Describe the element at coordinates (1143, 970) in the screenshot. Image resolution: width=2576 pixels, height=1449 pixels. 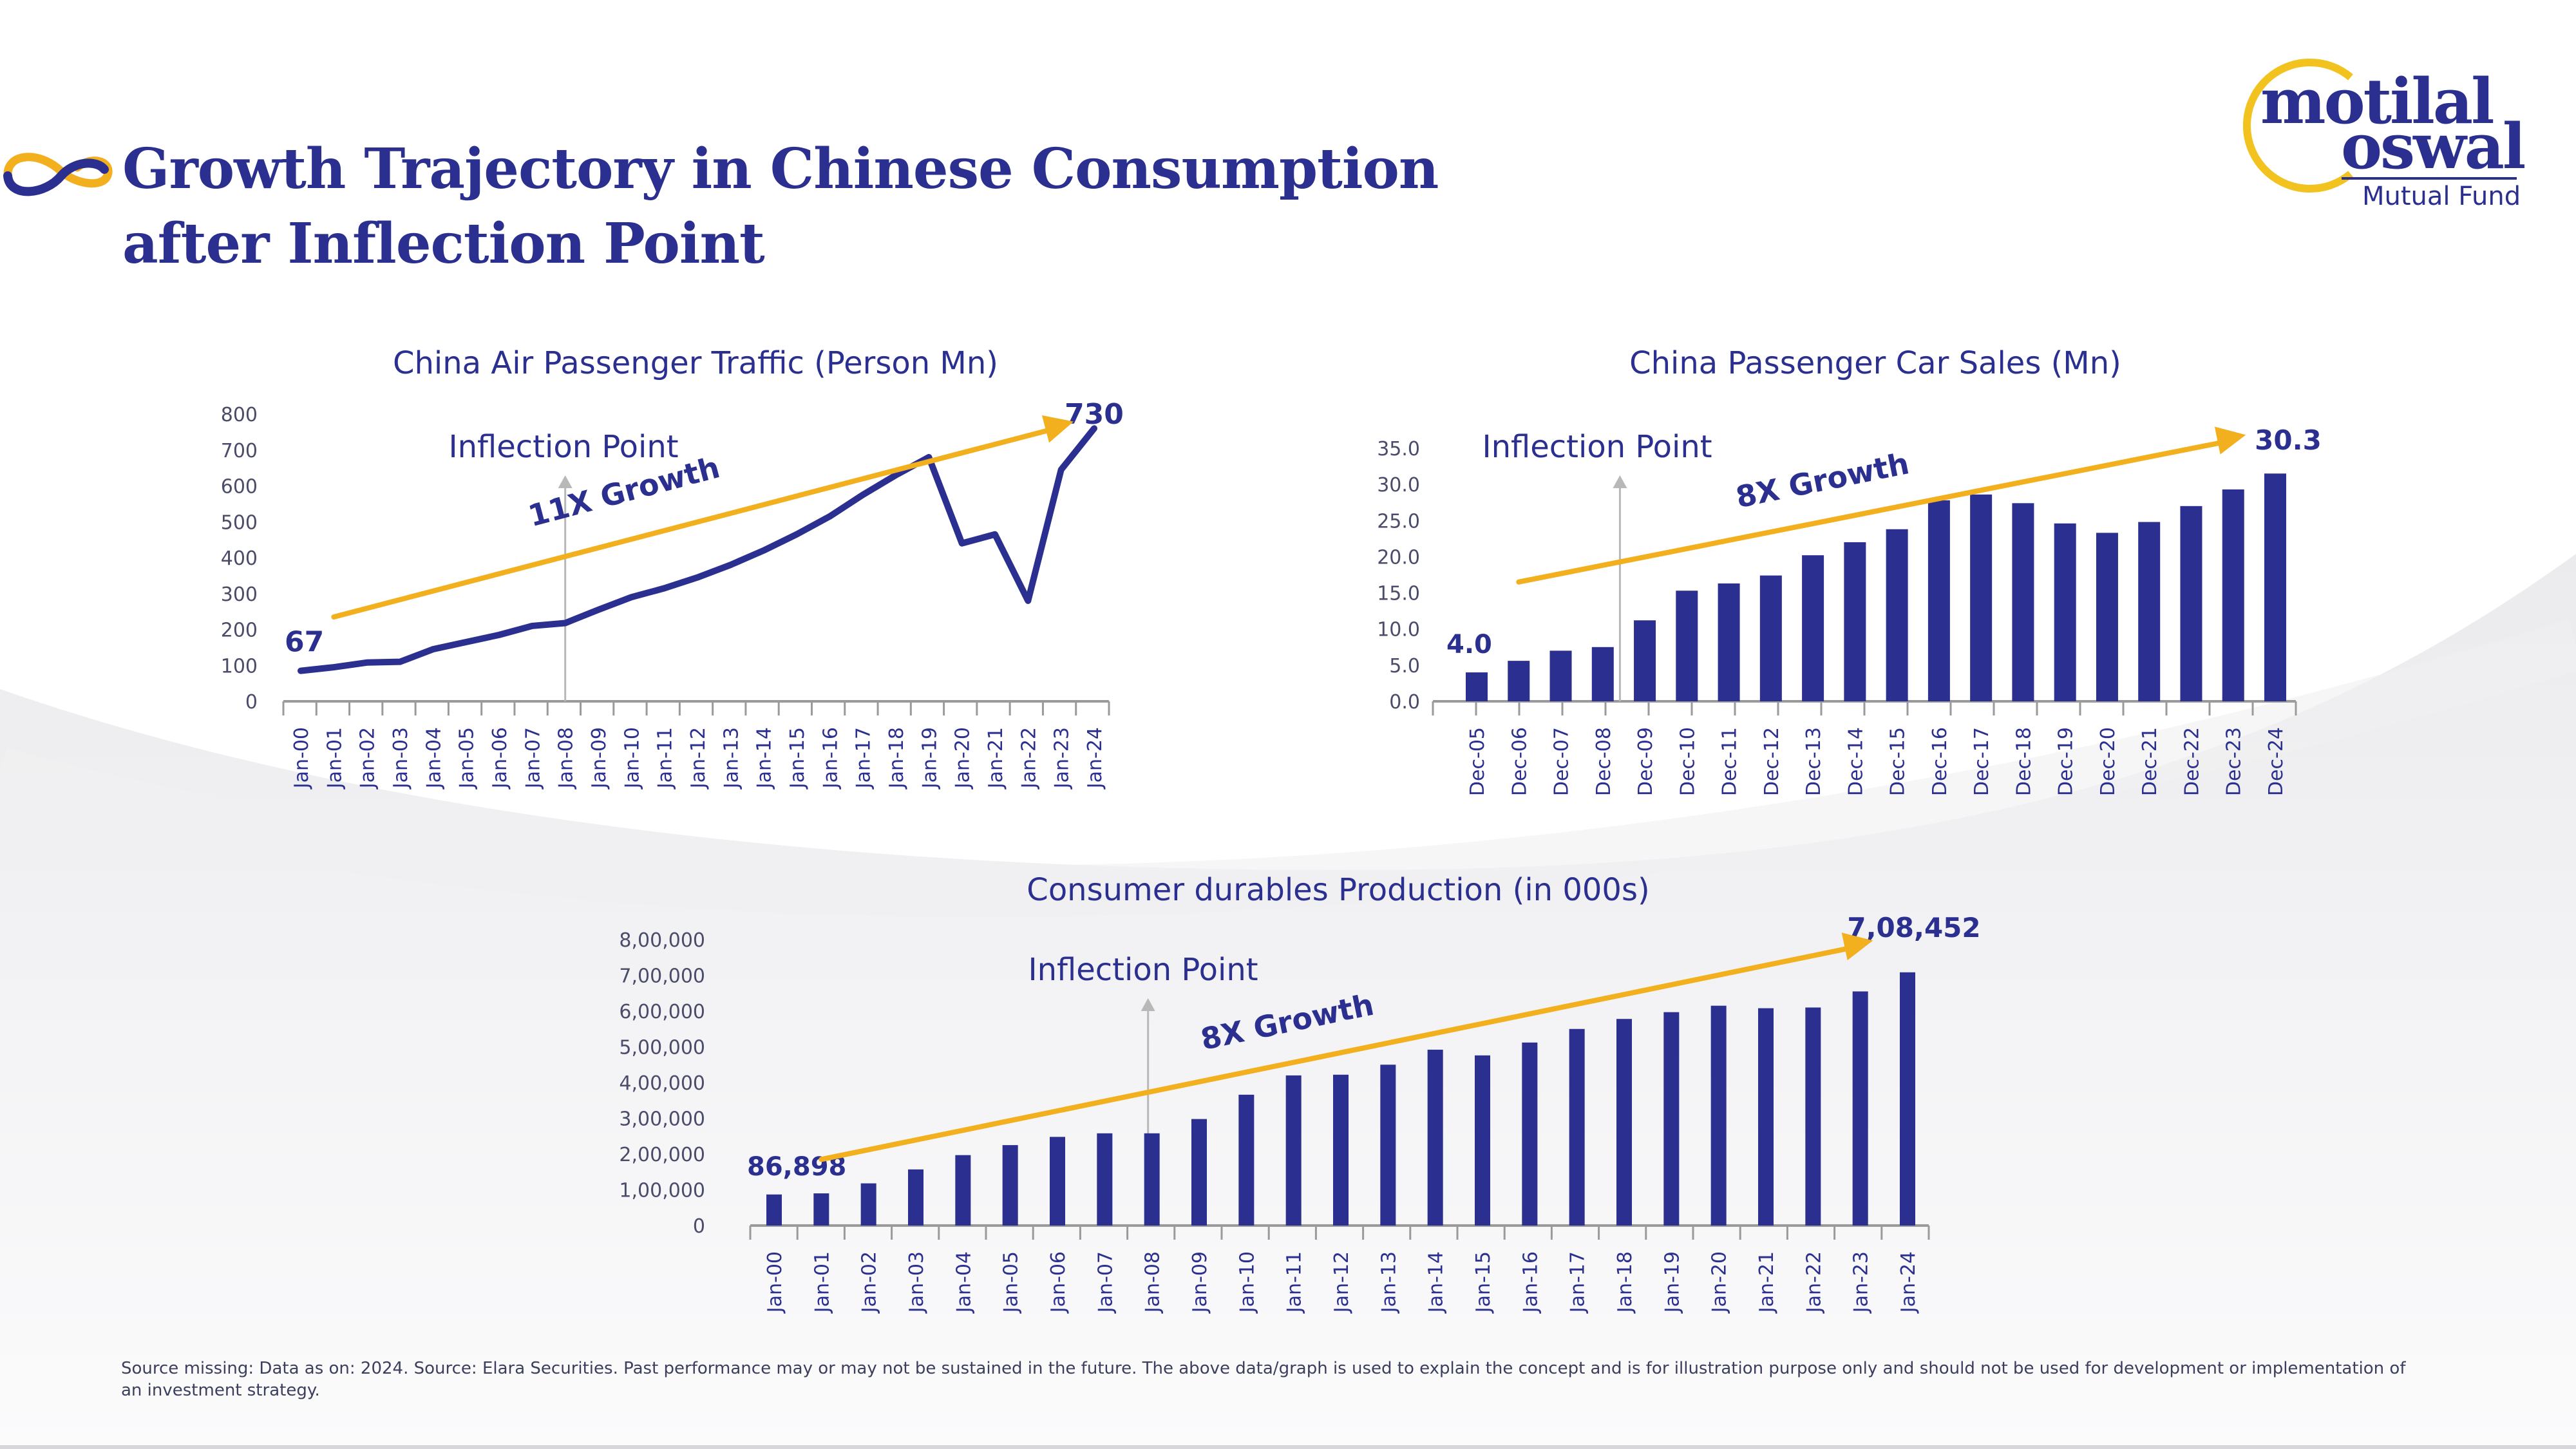
I see `durables-inflection-label: Inflection Point` at that location.